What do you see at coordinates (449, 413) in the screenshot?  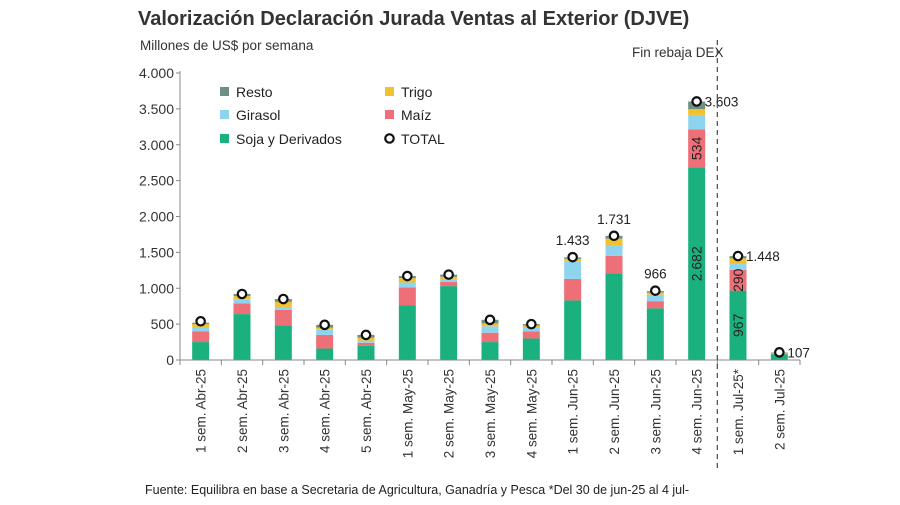 I see `x-tick-label: 2 sem. May-25` at bounding box center [449, 413].